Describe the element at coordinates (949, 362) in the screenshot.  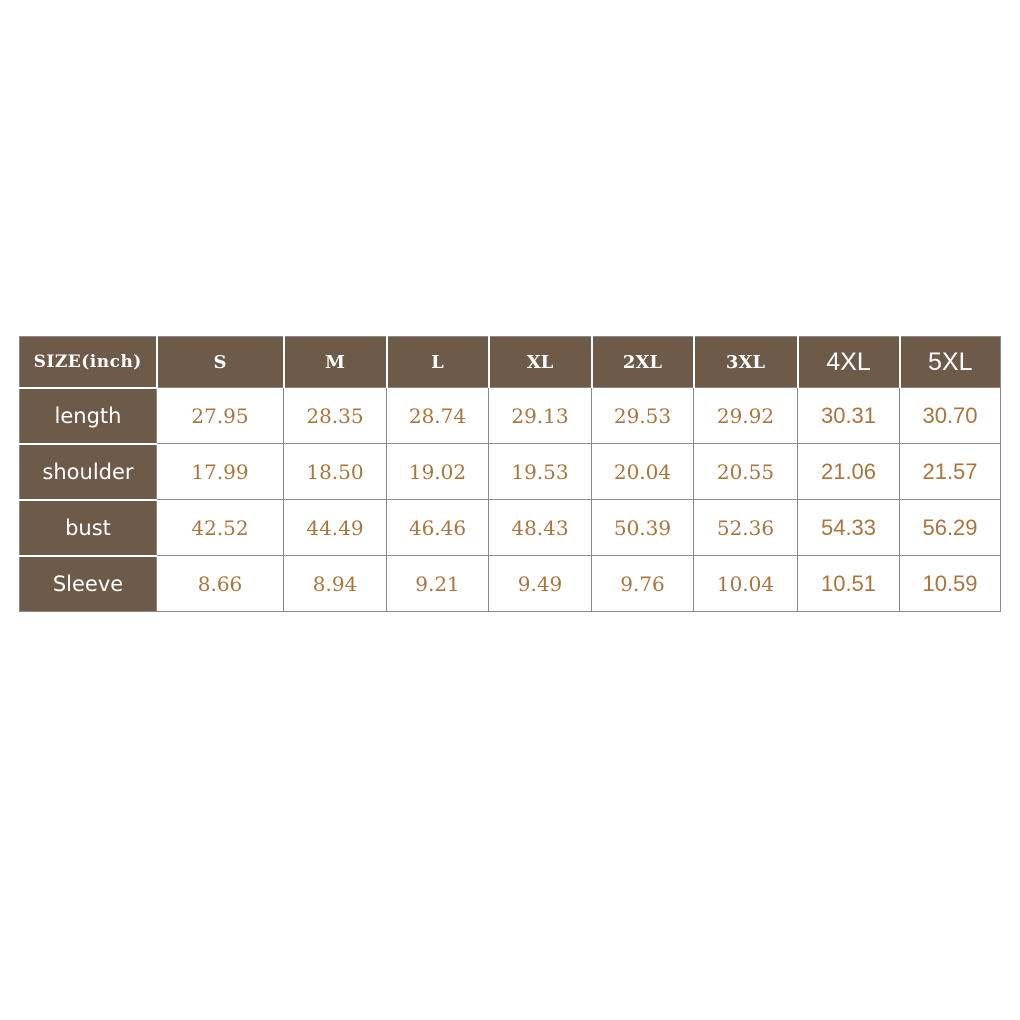
I see `size-header-5xl: 5XL` at that location.